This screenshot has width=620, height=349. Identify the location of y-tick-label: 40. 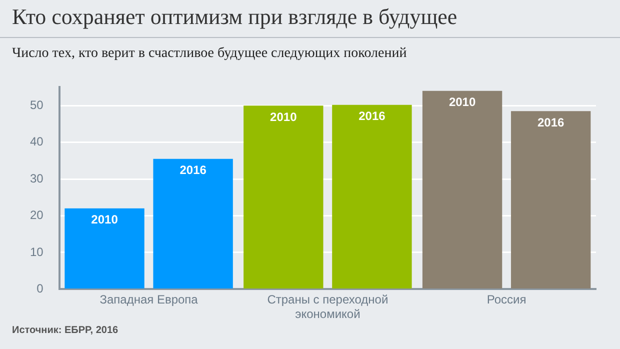
(37, 141).